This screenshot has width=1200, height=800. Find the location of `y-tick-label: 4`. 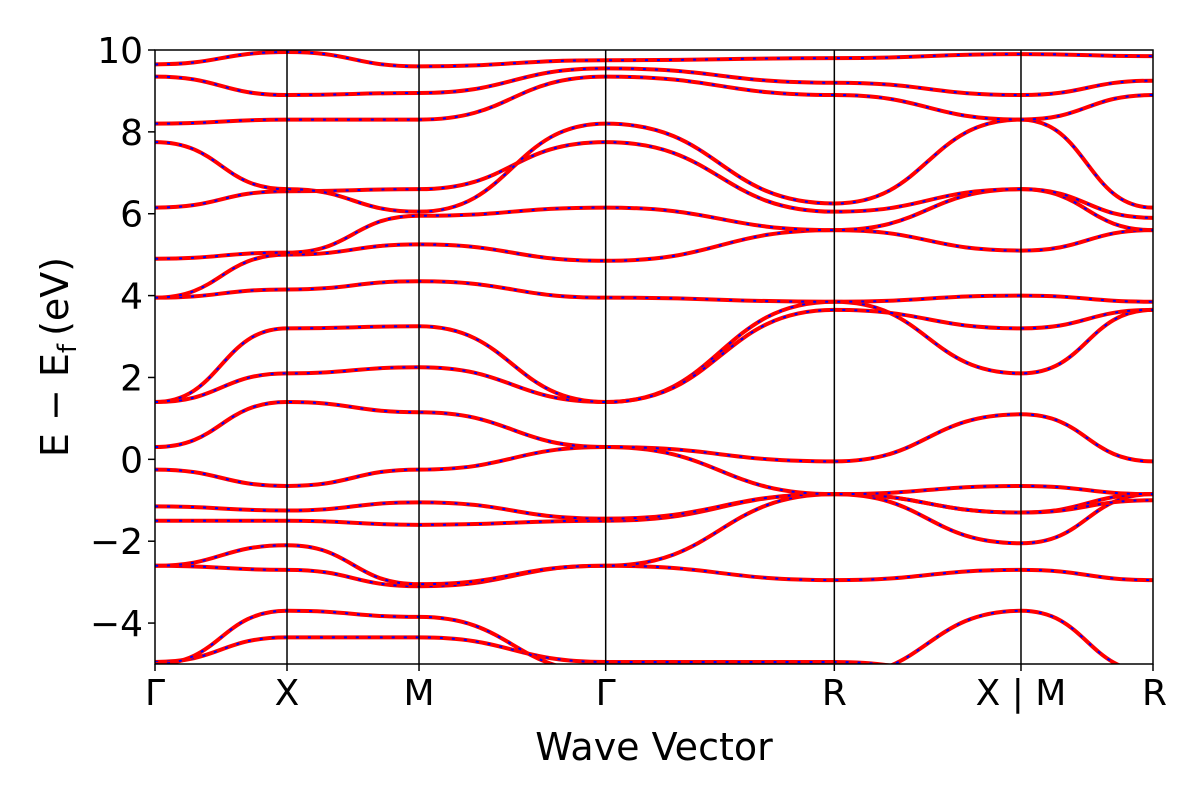

y-tick-label: 4 is located at coordinates (131, 297).